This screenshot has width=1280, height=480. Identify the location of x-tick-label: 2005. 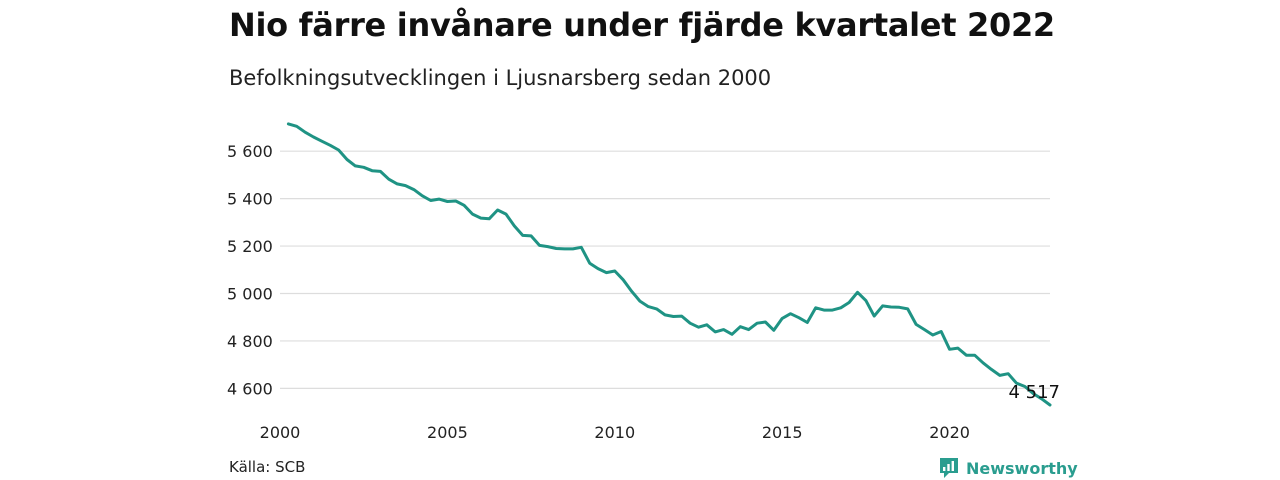
(447, 432).